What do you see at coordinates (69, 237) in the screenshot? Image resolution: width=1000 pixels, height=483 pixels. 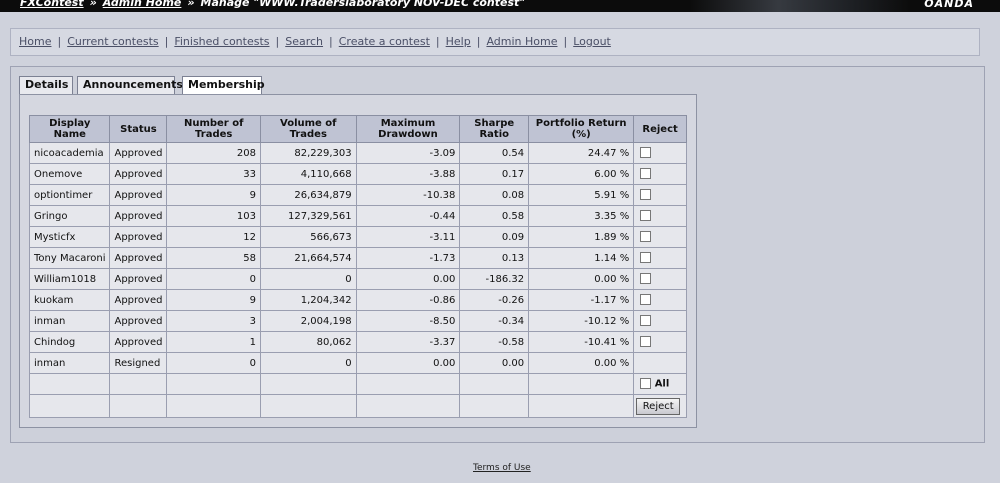 I see `display-name-cell: Mysticfx` at bounding box center [69, 237].